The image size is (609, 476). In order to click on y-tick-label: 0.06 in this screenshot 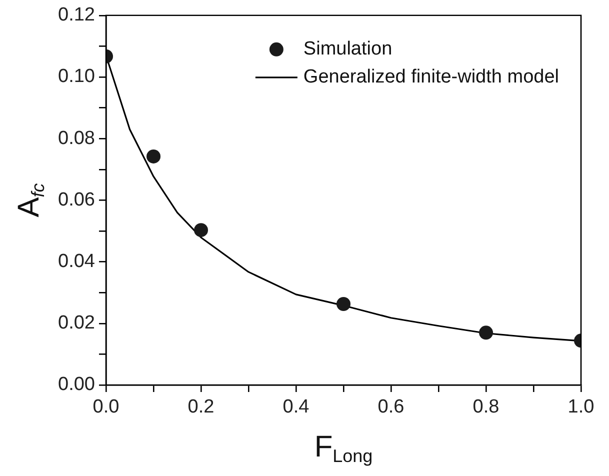, I will do `click(76, 199)`.